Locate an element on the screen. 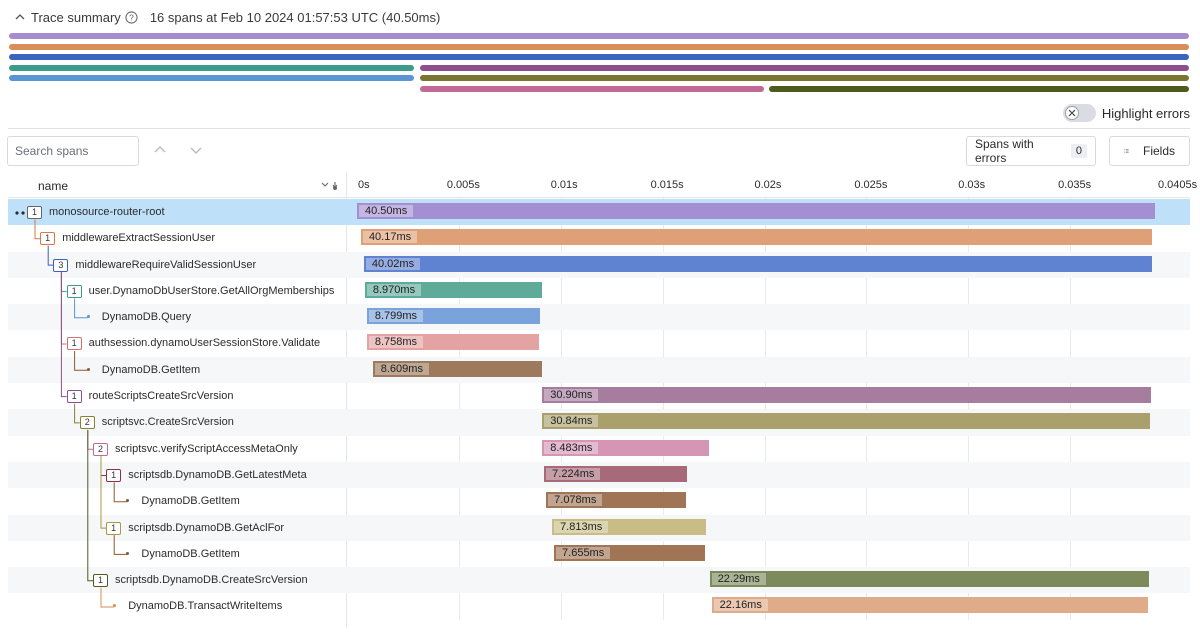  child-count-toggle: 3 is located at coordinates (61, 265).